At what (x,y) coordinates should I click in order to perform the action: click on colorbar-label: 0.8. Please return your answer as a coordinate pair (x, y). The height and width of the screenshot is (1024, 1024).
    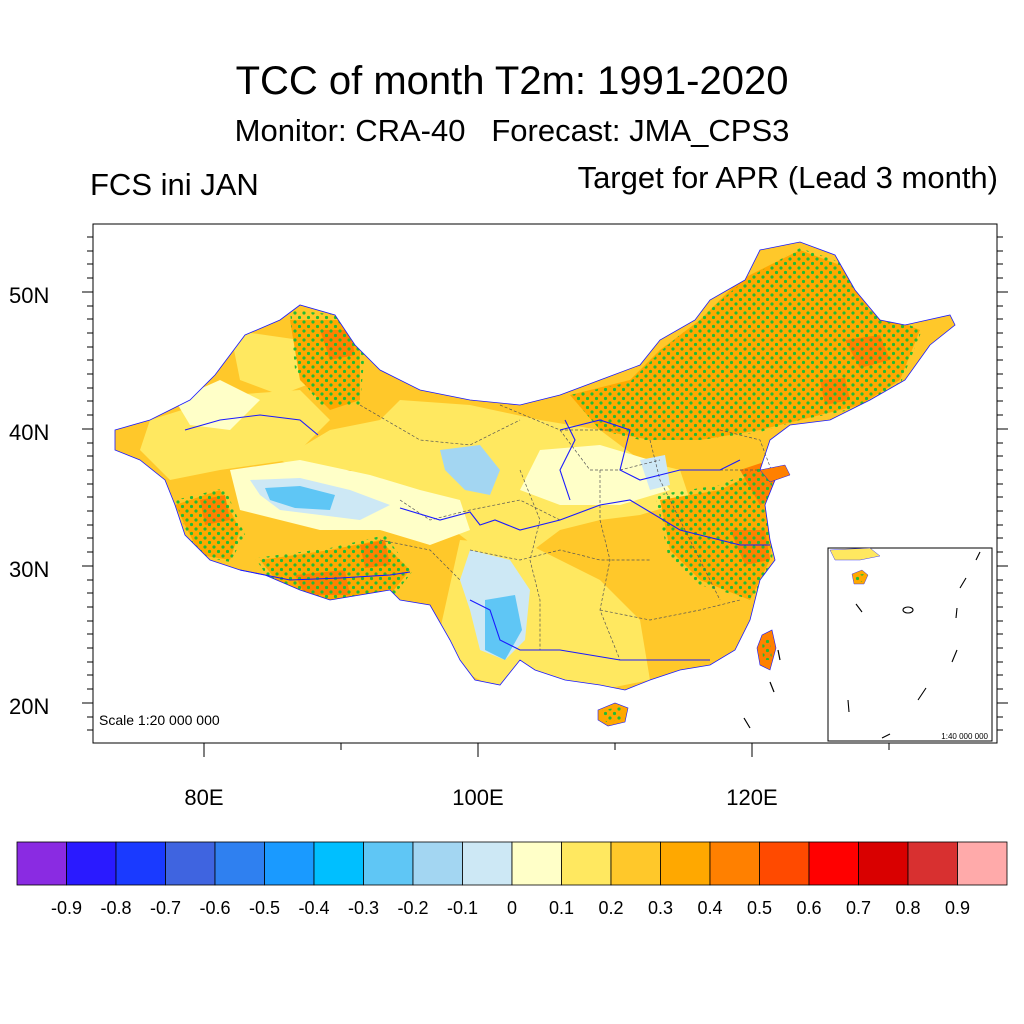
    Looking at the image, I should click on (907, 908).